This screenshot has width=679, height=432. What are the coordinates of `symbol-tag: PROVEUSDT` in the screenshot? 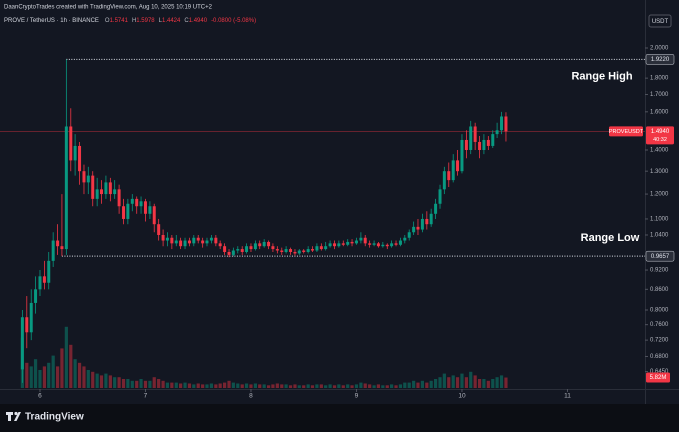 It's located at (626, 132).